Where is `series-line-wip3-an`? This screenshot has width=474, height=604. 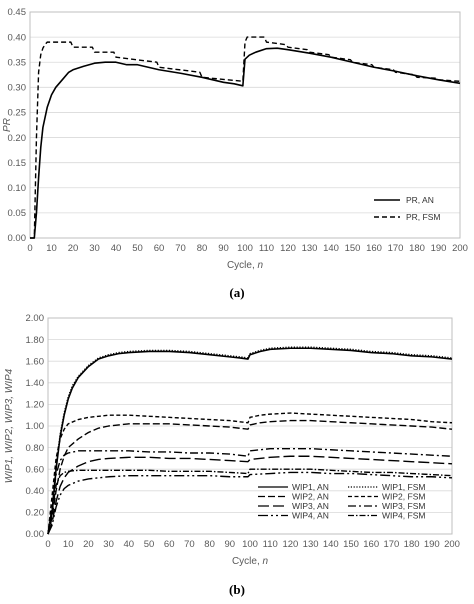 series-line-wip3-an is located at coordinates (250, 495).